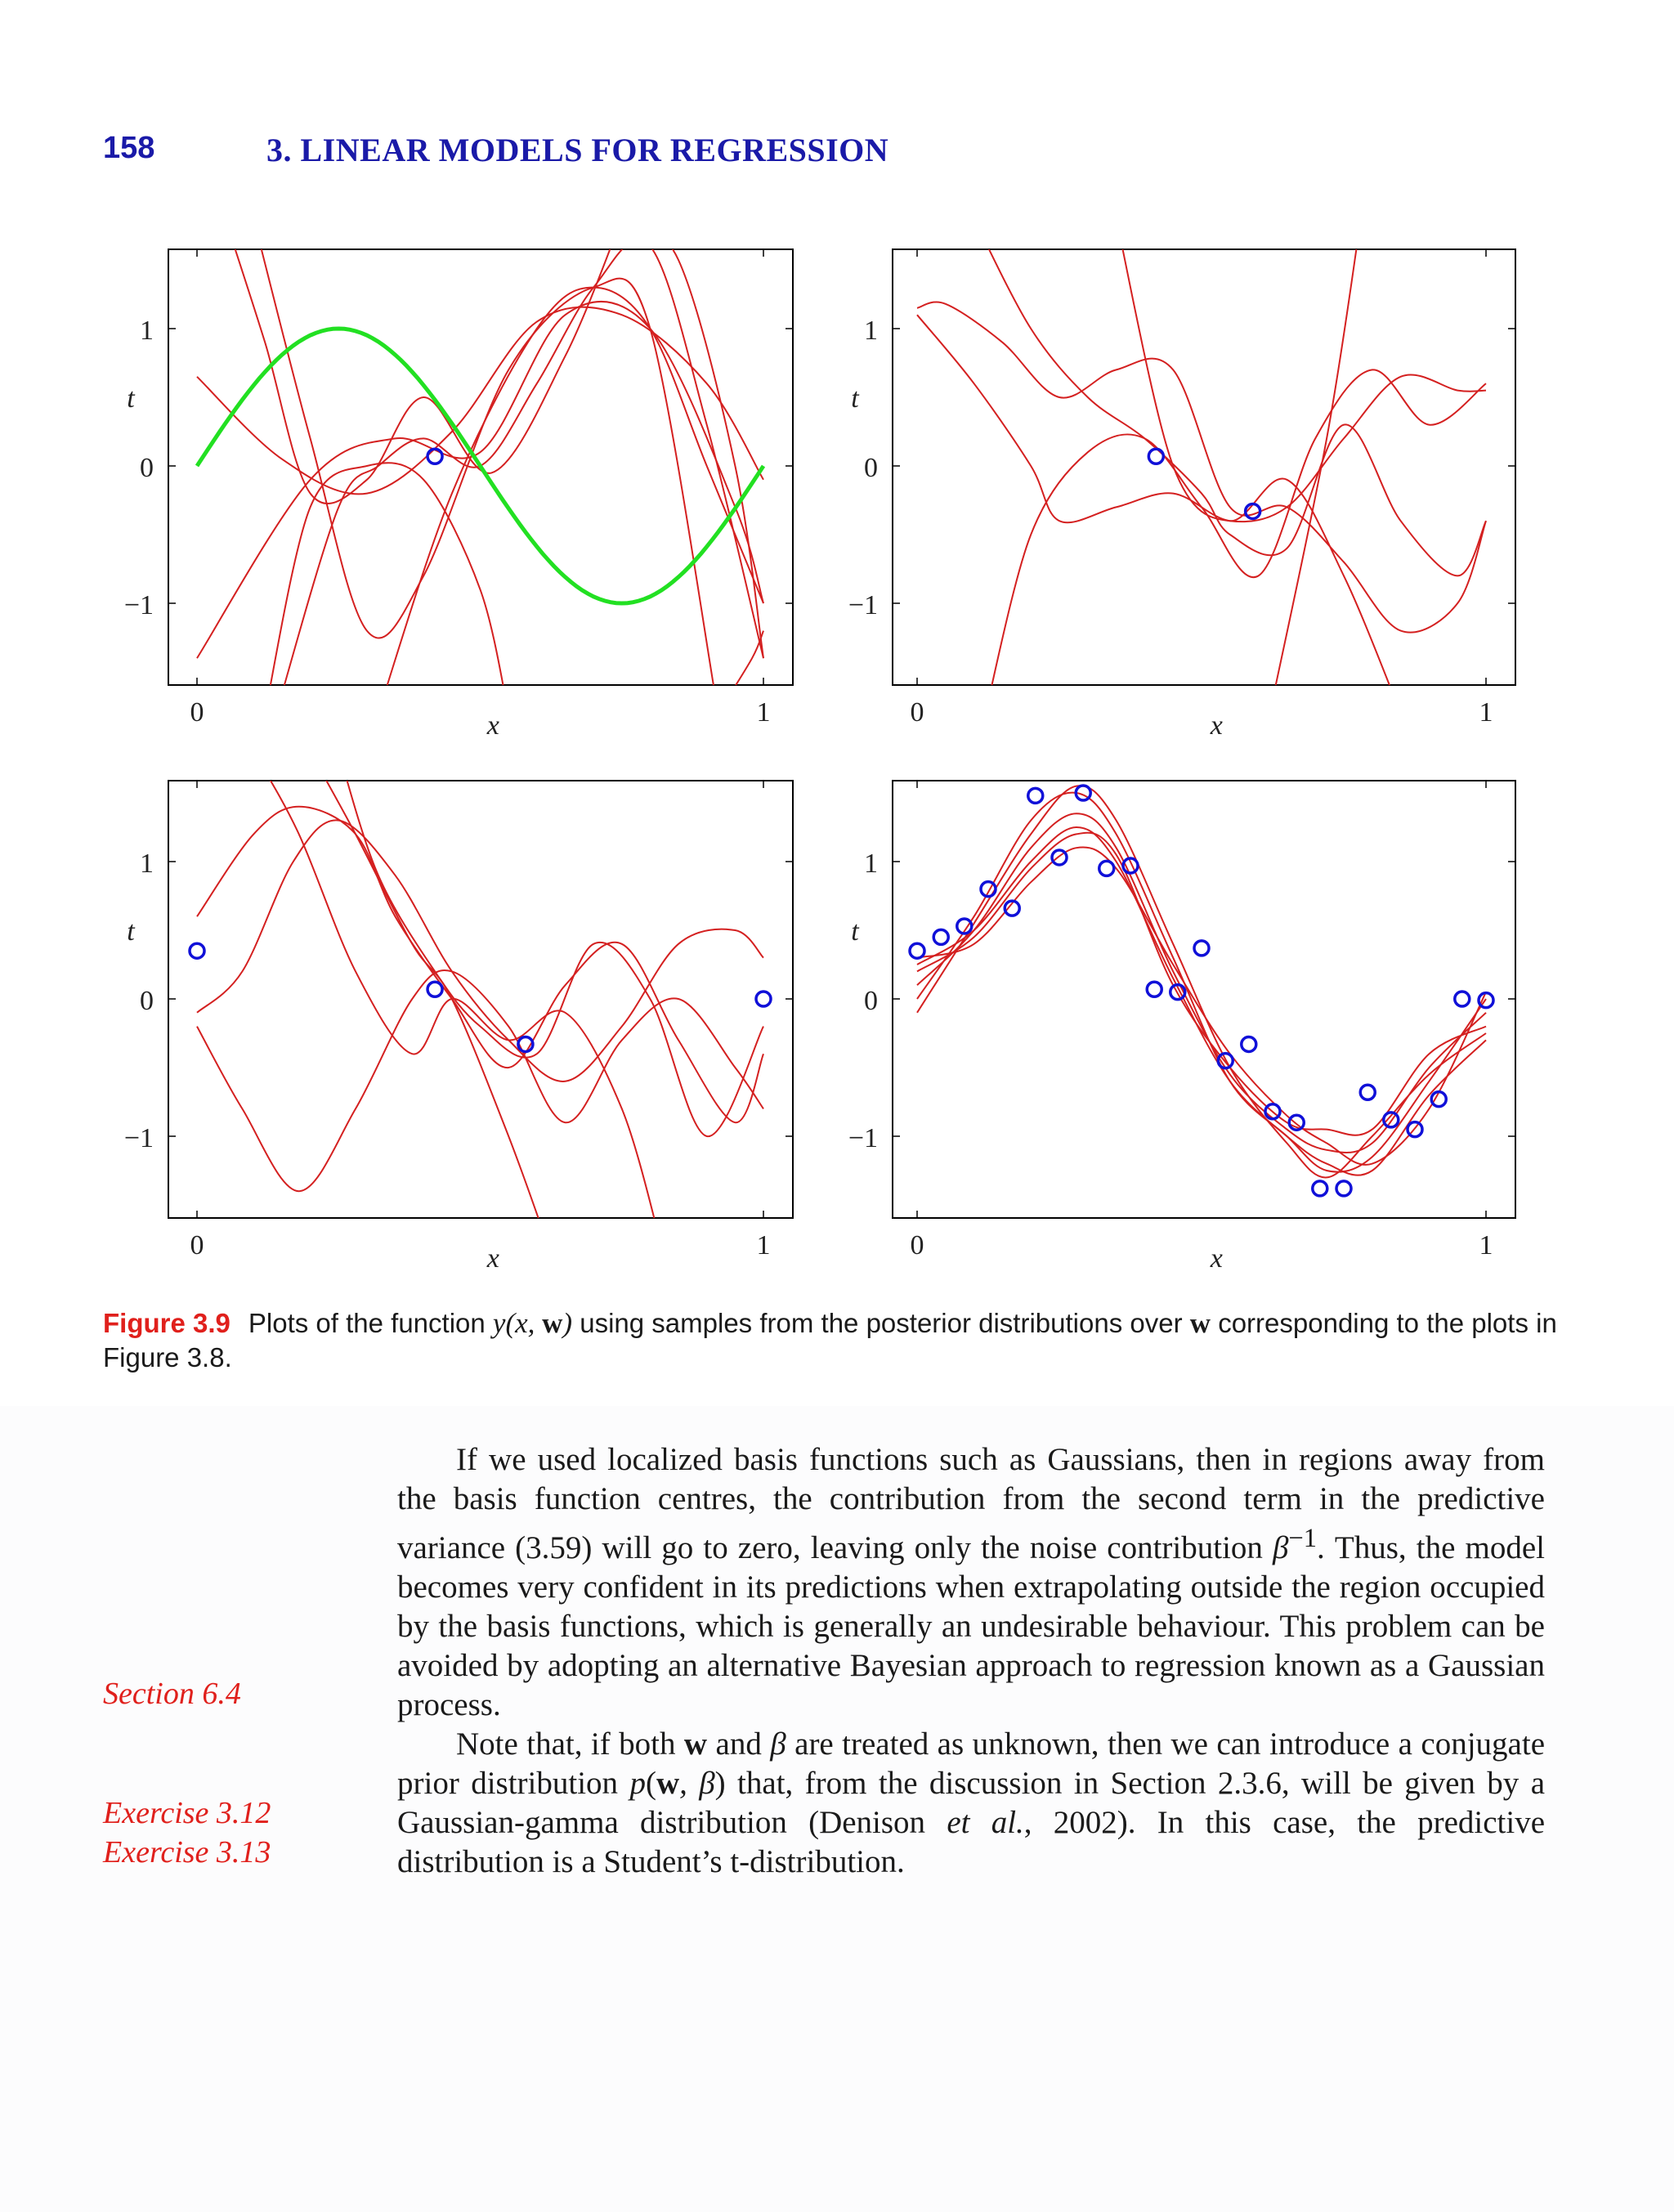 This screenshot has width=1674, height=2212. I want to click on caption-math: y(x,, so click(517, 1323).